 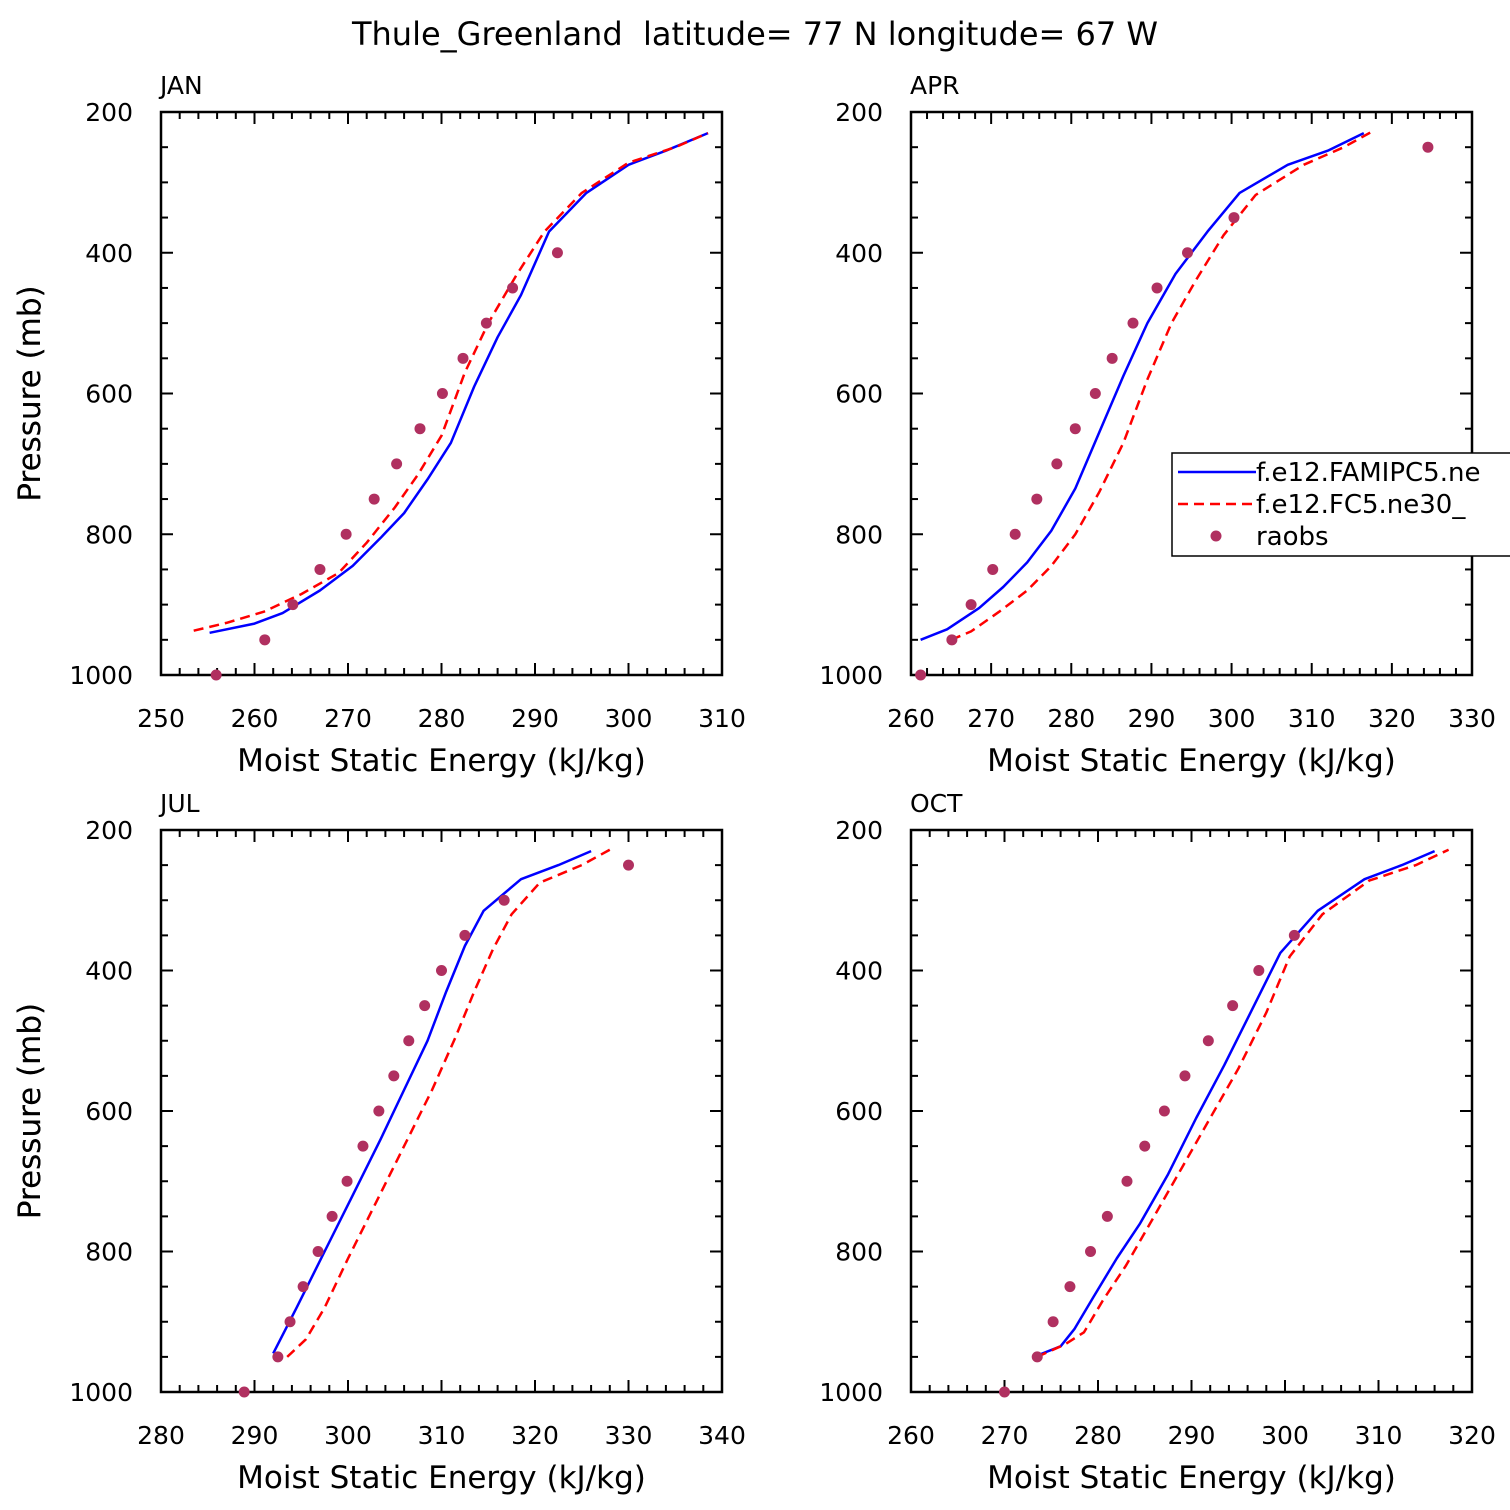 I want to click on panel-title: JAN, so click(x=180, y=85).